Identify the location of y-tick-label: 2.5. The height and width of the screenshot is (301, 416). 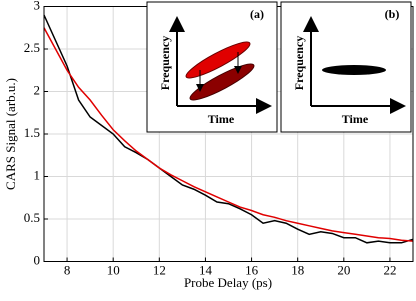
(32, 47).